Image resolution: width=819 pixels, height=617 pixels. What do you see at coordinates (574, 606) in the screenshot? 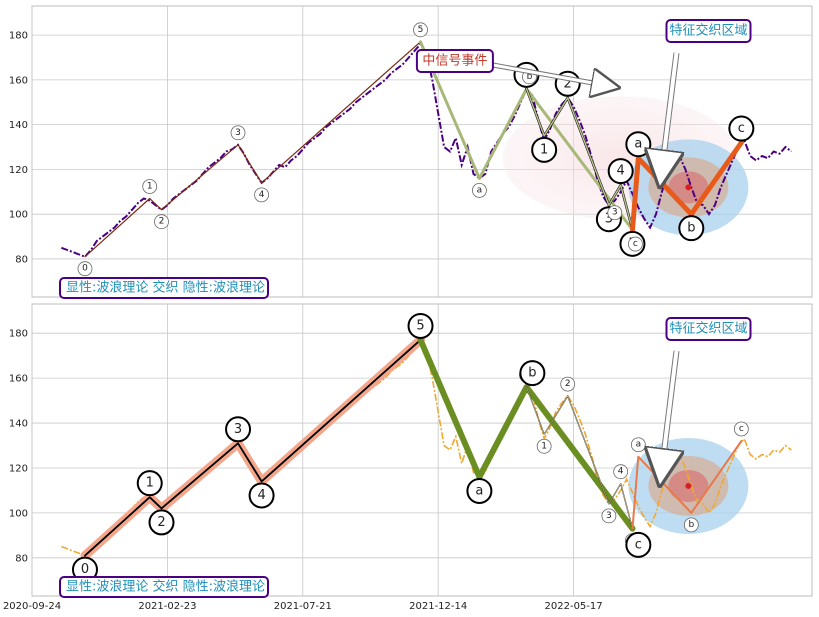
I see `x-tick-label: 2022-05-17` at bounding box center [574, 606].